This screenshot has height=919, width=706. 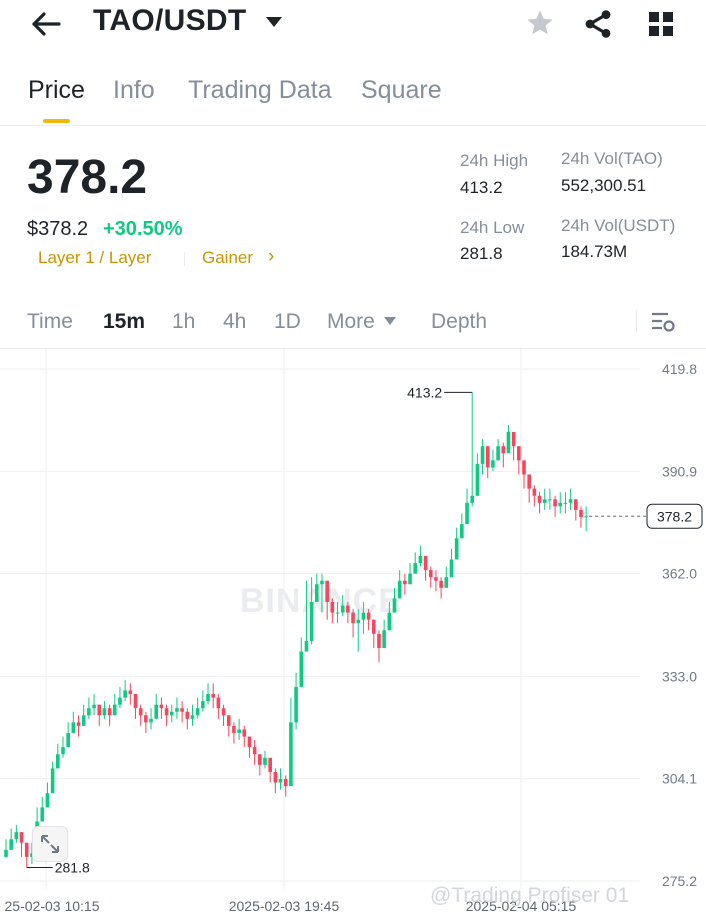 I want to click on chart-settings-icon, so click(x=663, y=322).